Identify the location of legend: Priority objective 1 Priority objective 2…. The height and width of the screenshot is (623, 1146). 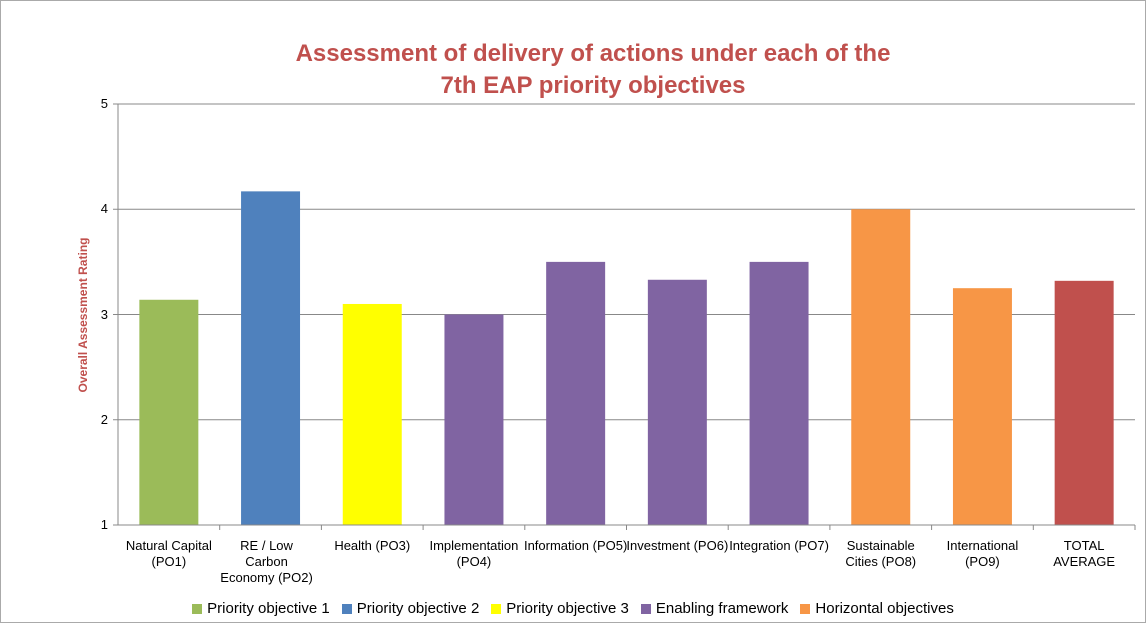
(573, 608).